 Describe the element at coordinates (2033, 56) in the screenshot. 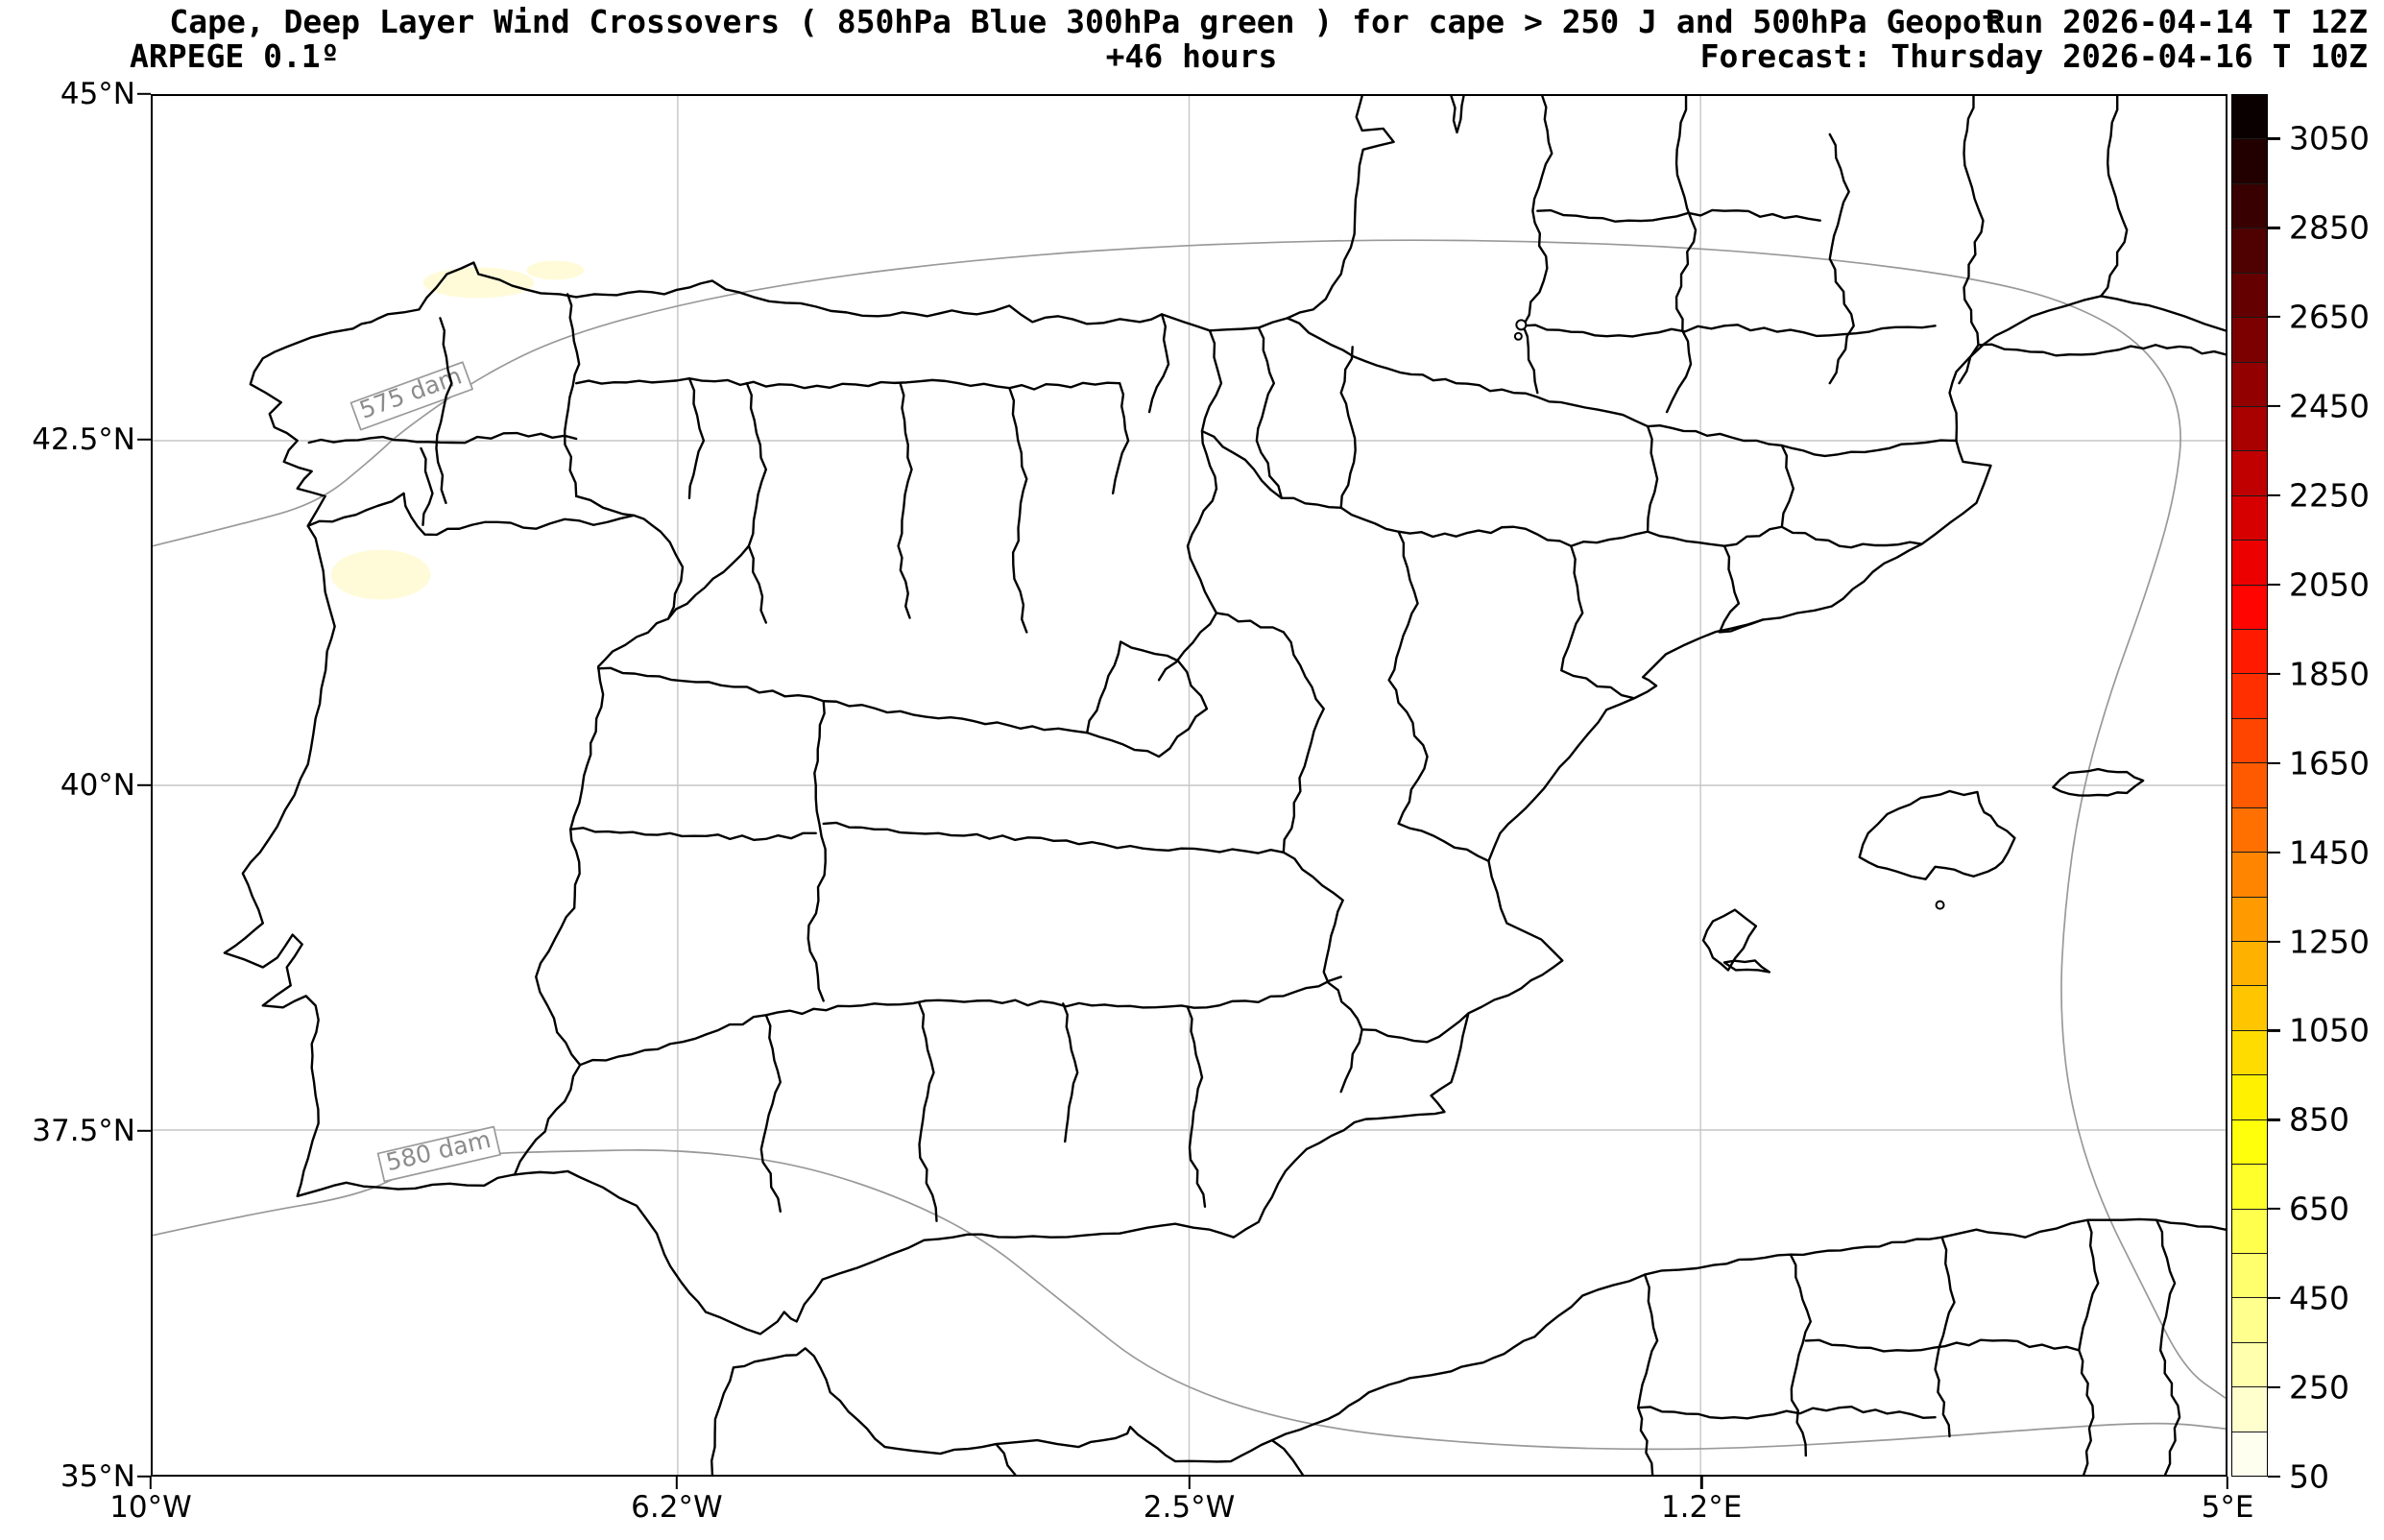

I see `forecast-valid-time: Forecast: Thursday 2026-04-16 T 10Z` at that location.